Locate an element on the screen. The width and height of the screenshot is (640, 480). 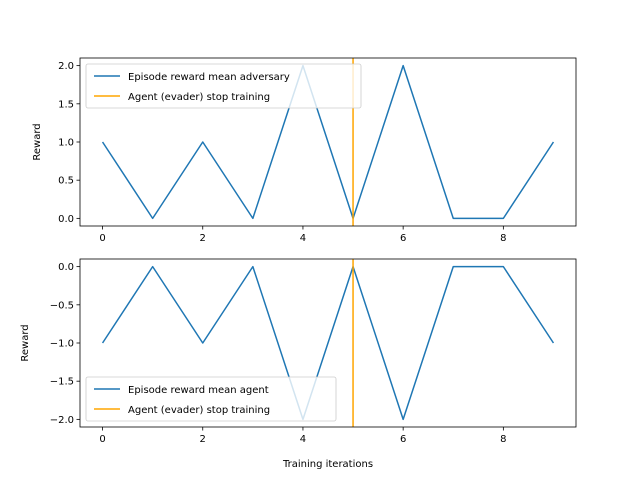
y-tick-label: −0.5 is located at coordinates (62, 305).